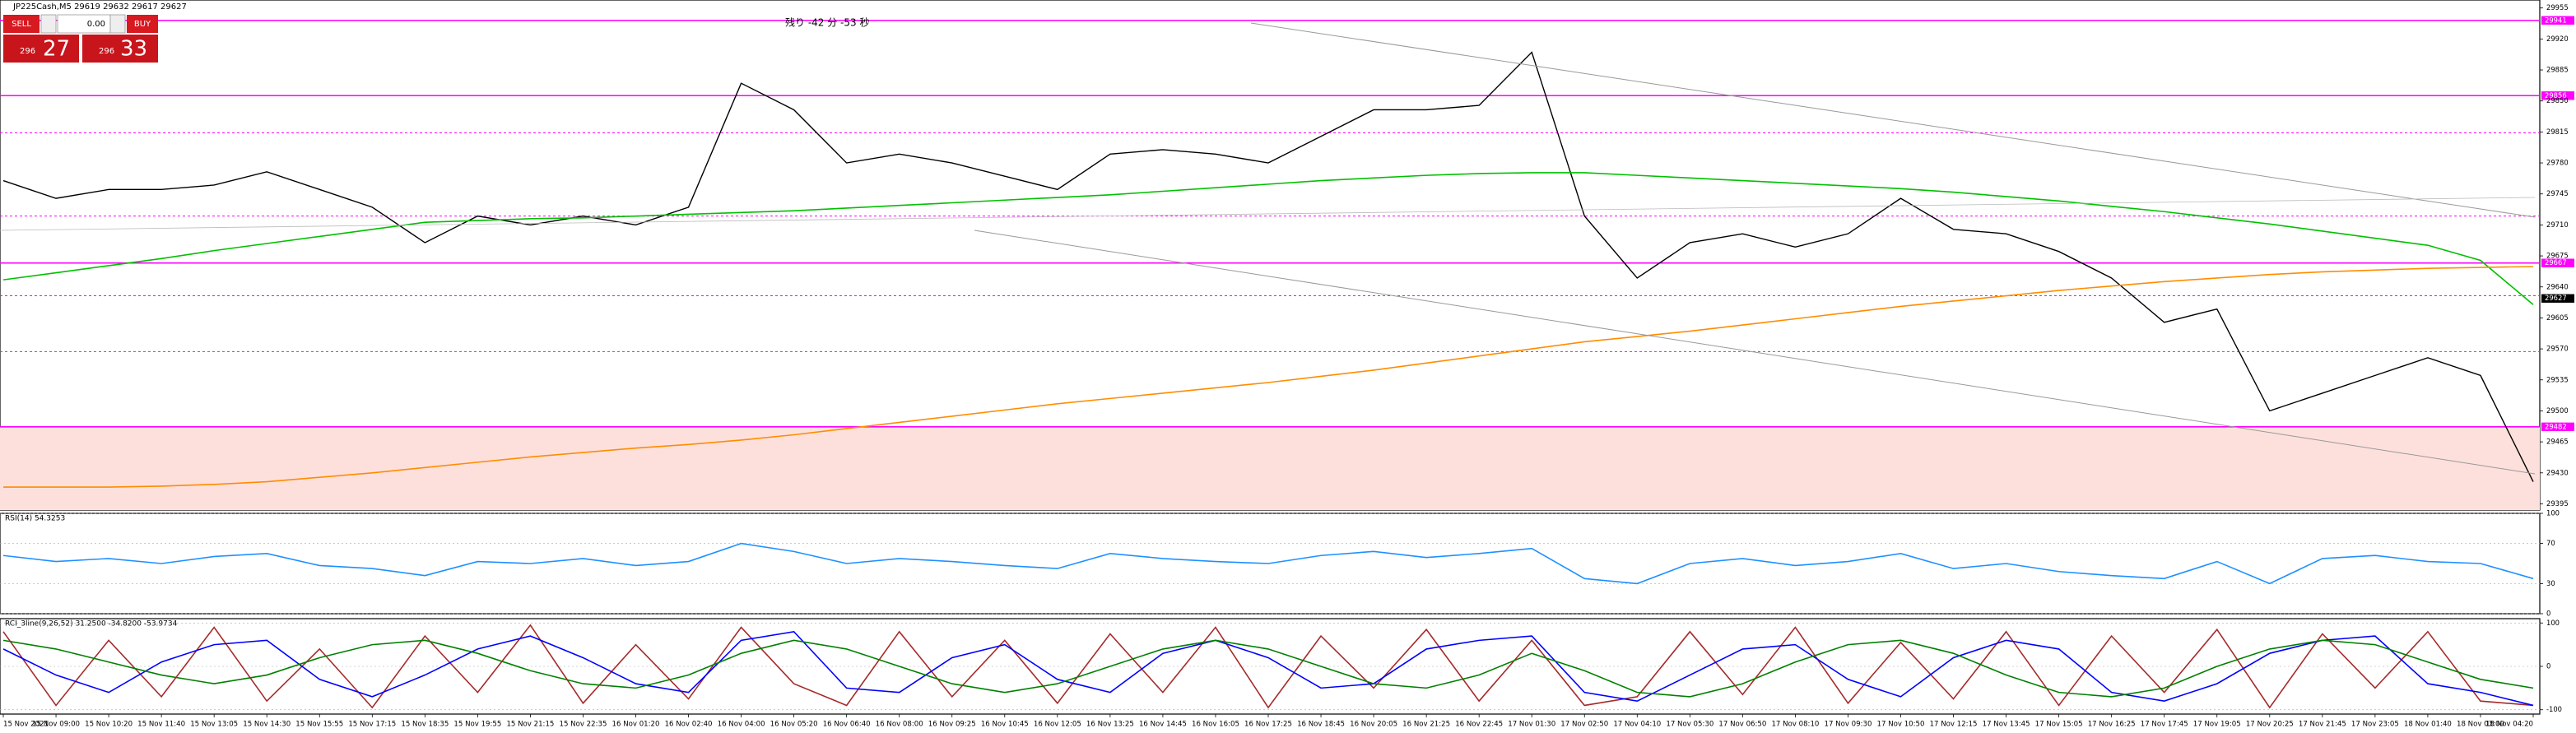 The image size is (2576, 733). Describe the element at coordinates (161, 725) in the screenshot. I see `x-tick-label: 15 Nov 11:40` at that location.